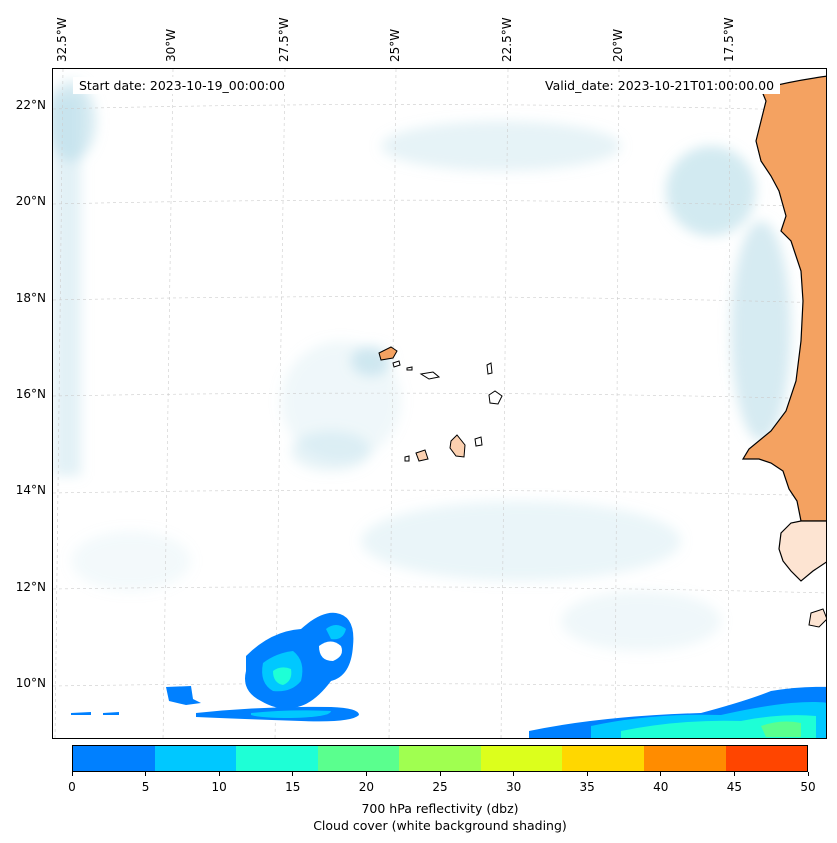 The image size is (837, 843). I want to click on lat-label: 22°N, so click(30, 105).